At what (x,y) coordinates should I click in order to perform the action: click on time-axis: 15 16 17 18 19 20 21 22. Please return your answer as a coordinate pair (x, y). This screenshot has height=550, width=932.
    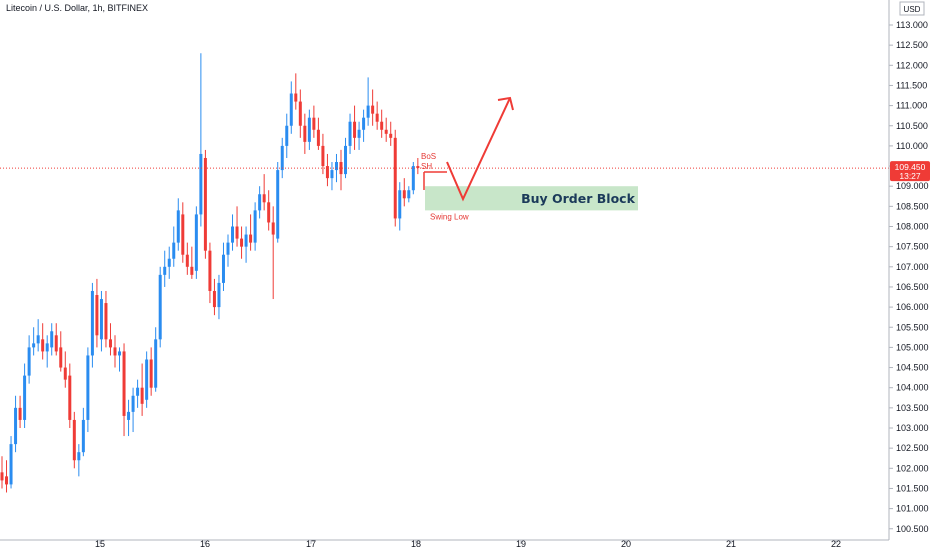
    Looking at the image, I should click on (444, 544).